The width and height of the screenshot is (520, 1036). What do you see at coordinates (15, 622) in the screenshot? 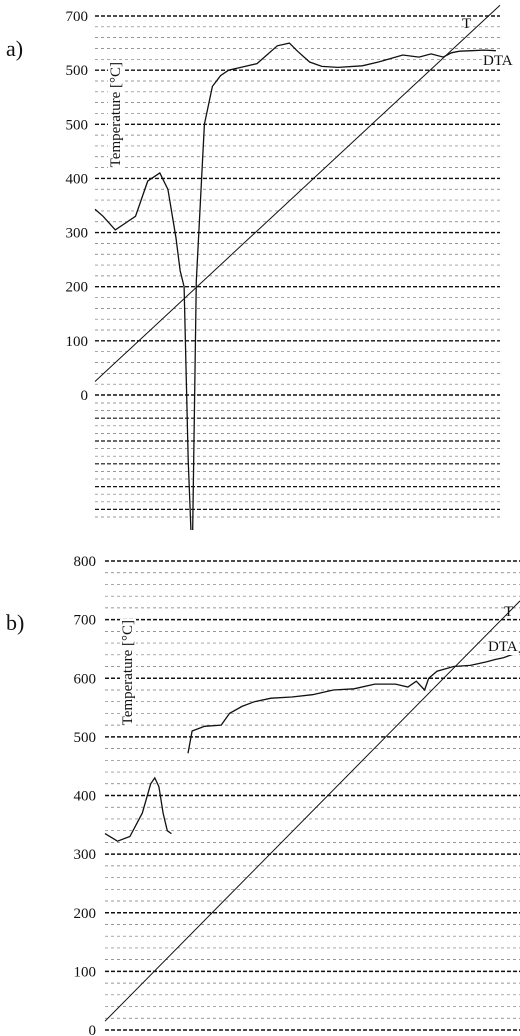
I see `panel-label-b: b)` at bounding box center [15, 622].